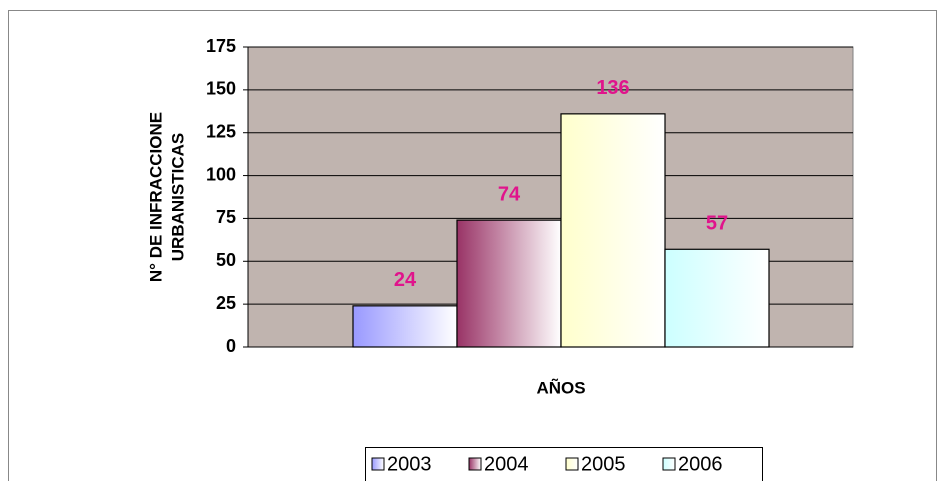  I want to click on legend-box, so click(564, 464).